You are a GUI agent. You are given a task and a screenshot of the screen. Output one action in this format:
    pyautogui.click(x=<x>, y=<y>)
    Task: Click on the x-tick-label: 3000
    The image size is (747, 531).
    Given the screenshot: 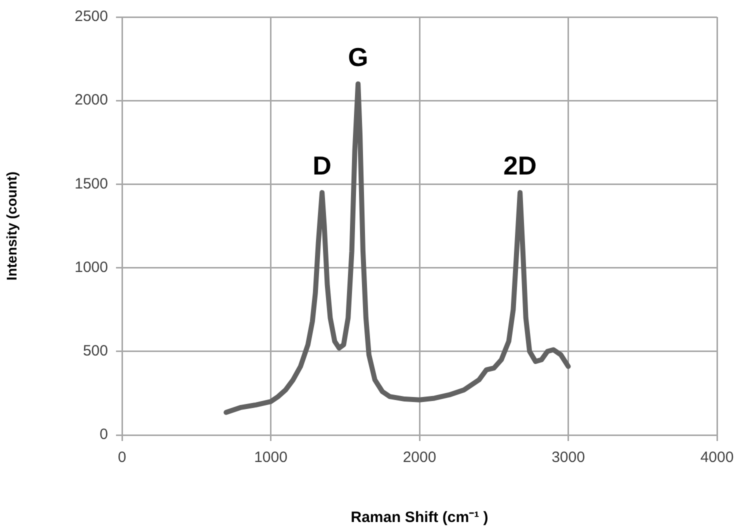 What is the action you would take?
    pyautogui.click(x=568, y=457)
    